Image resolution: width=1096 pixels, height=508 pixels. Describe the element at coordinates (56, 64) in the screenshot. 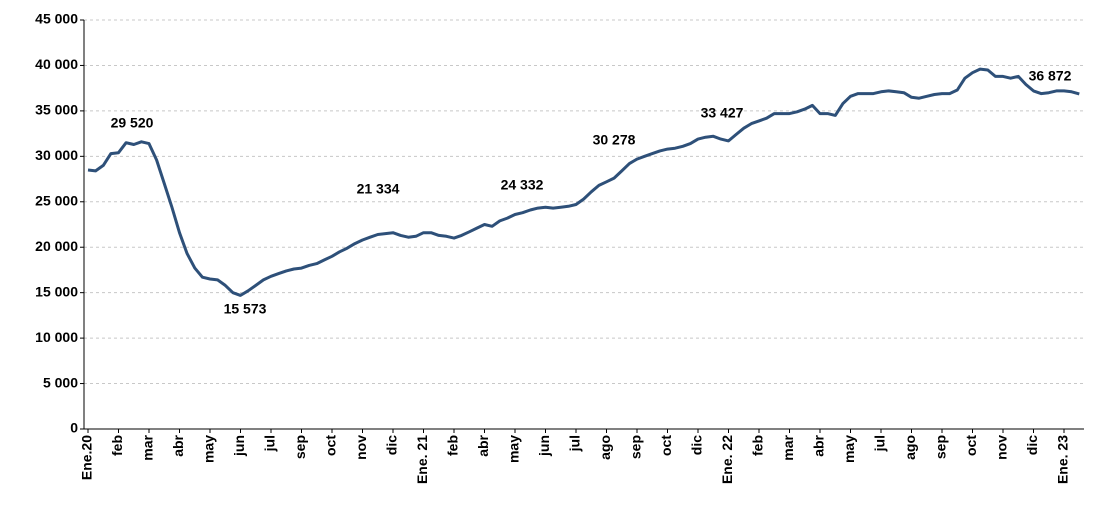

I see `y-tick-label: 40 000` at that location.